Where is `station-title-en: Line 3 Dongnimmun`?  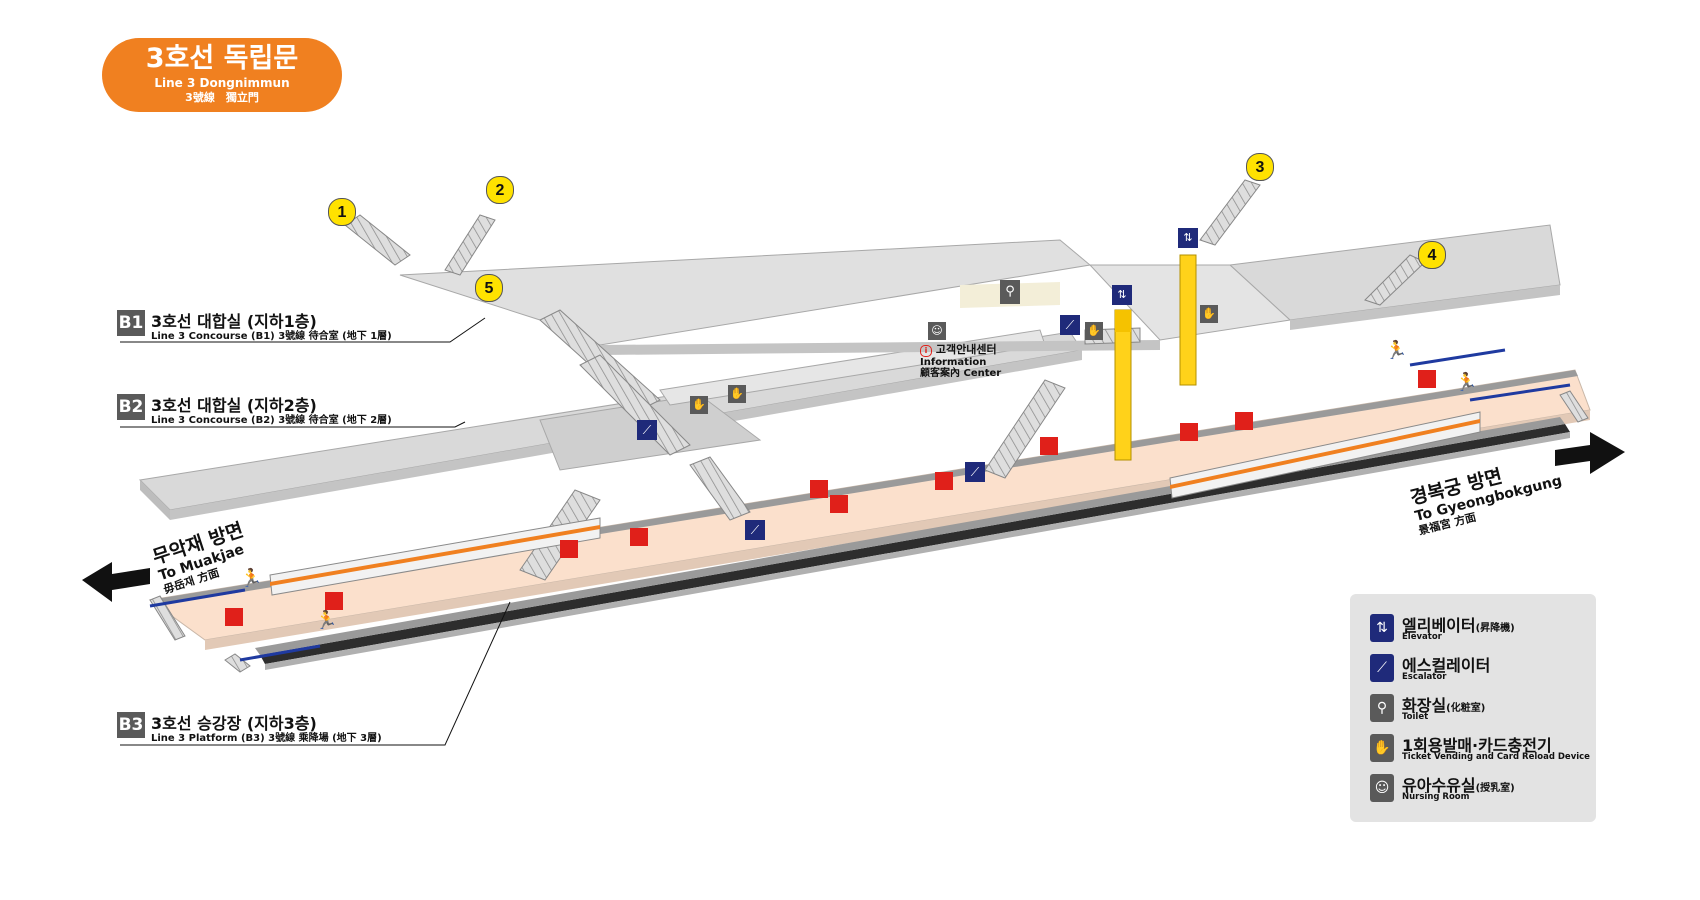
station-title-en: Line 3 Dongnimmun is located at coordinates (222, 83).